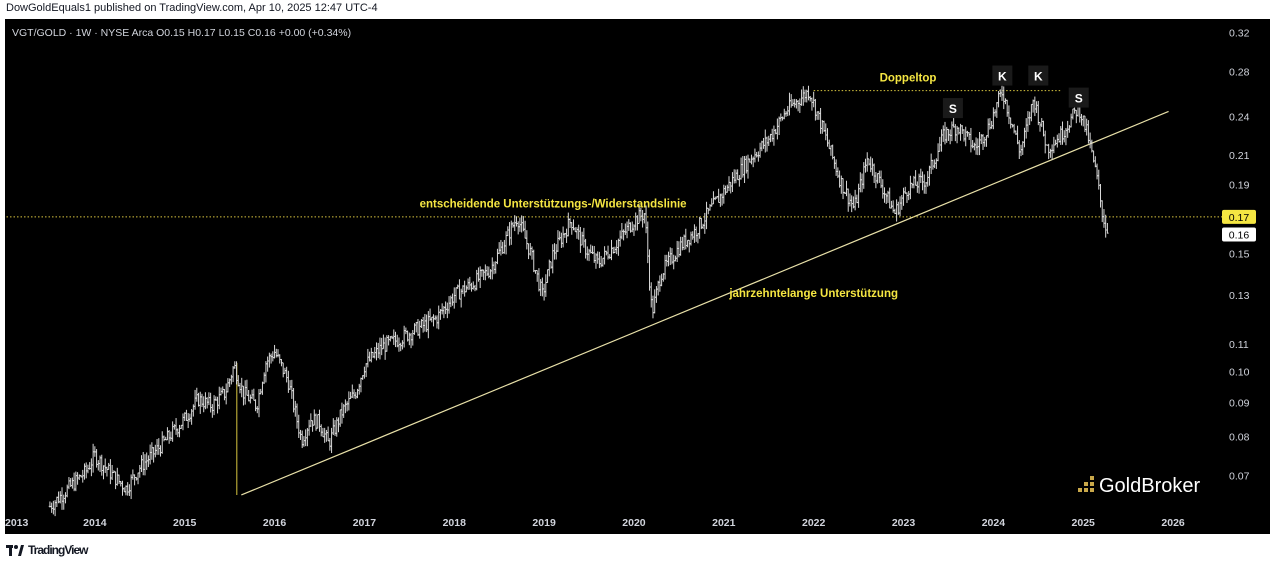 The width and height of the screenshot is (1274, 561). I want to click on x-tick-label: 2019, so click(544, 523).